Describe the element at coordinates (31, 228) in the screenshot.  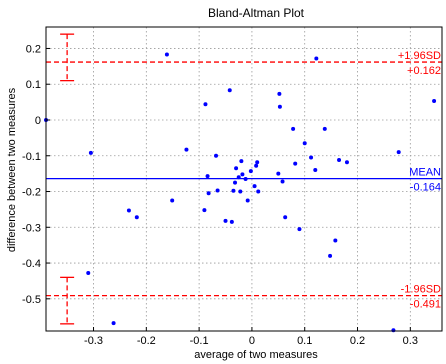
I see `y-tick-label: -0.3` at that location.